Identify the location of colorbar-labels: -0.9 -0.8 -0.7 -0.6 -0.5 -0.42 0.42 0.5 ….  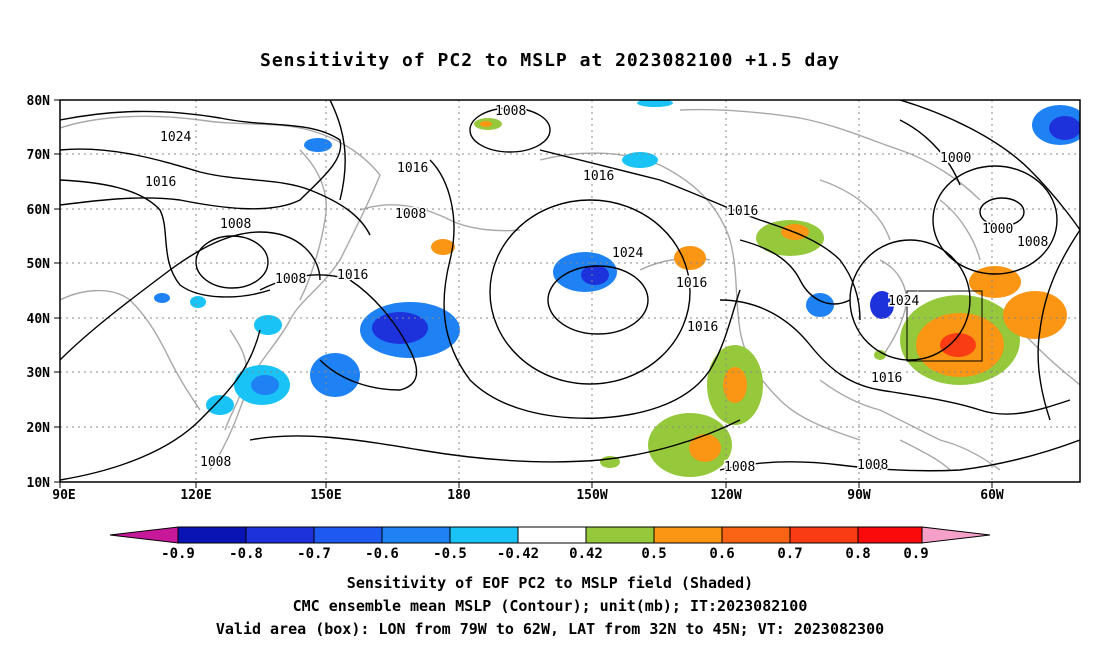
(545, 554).